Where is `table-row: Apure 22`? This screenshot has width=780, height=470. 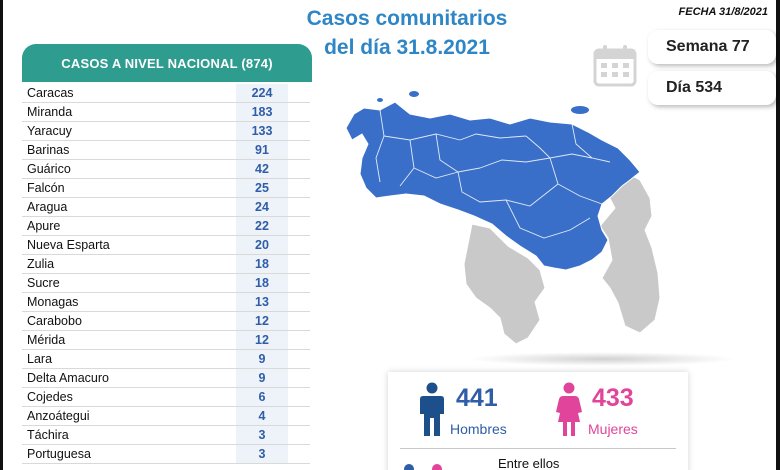
table-row: Apure 22 is located at coordinates (166, 226).